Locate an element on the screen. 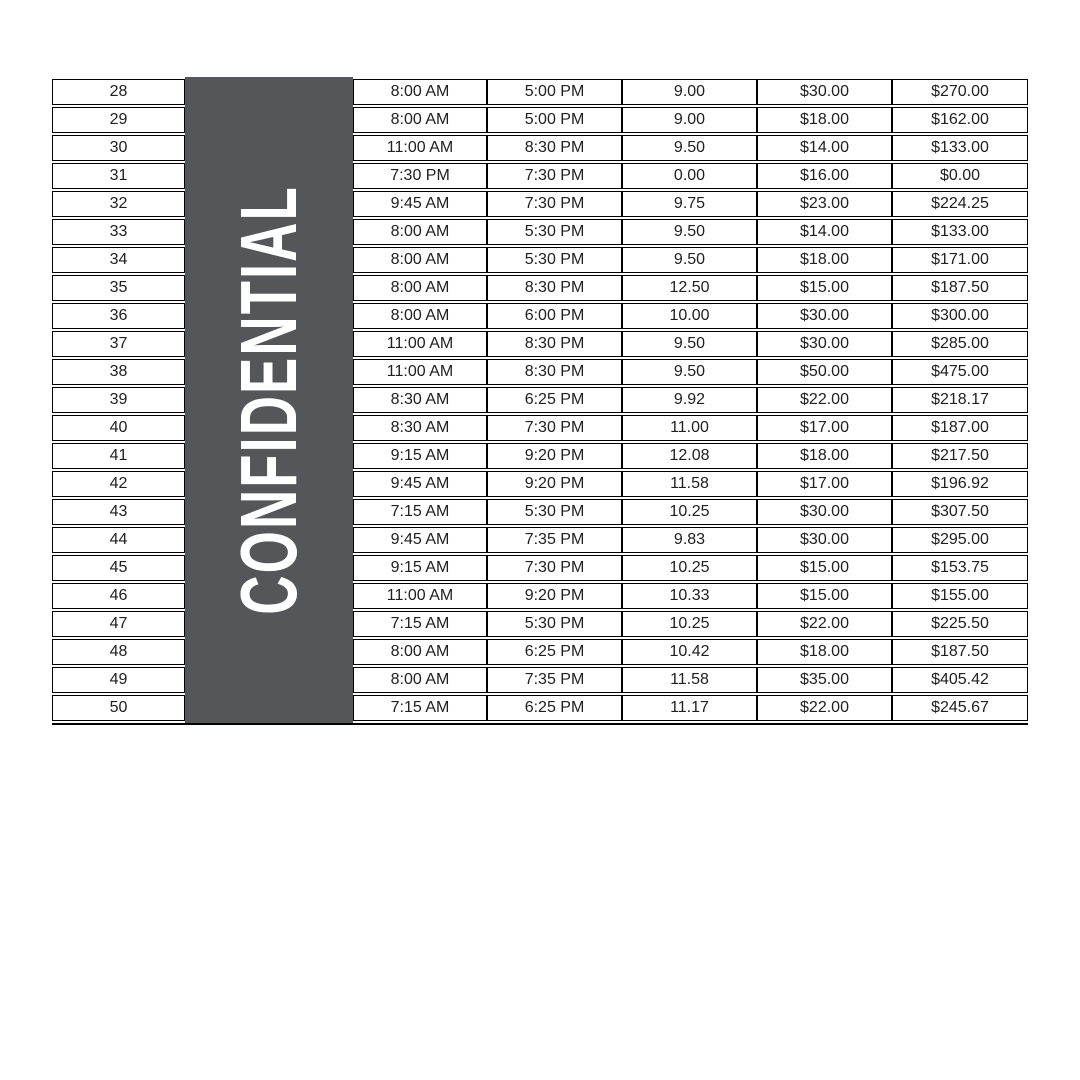  cell-hours: 9.83 is located at coordinates (689, 540).